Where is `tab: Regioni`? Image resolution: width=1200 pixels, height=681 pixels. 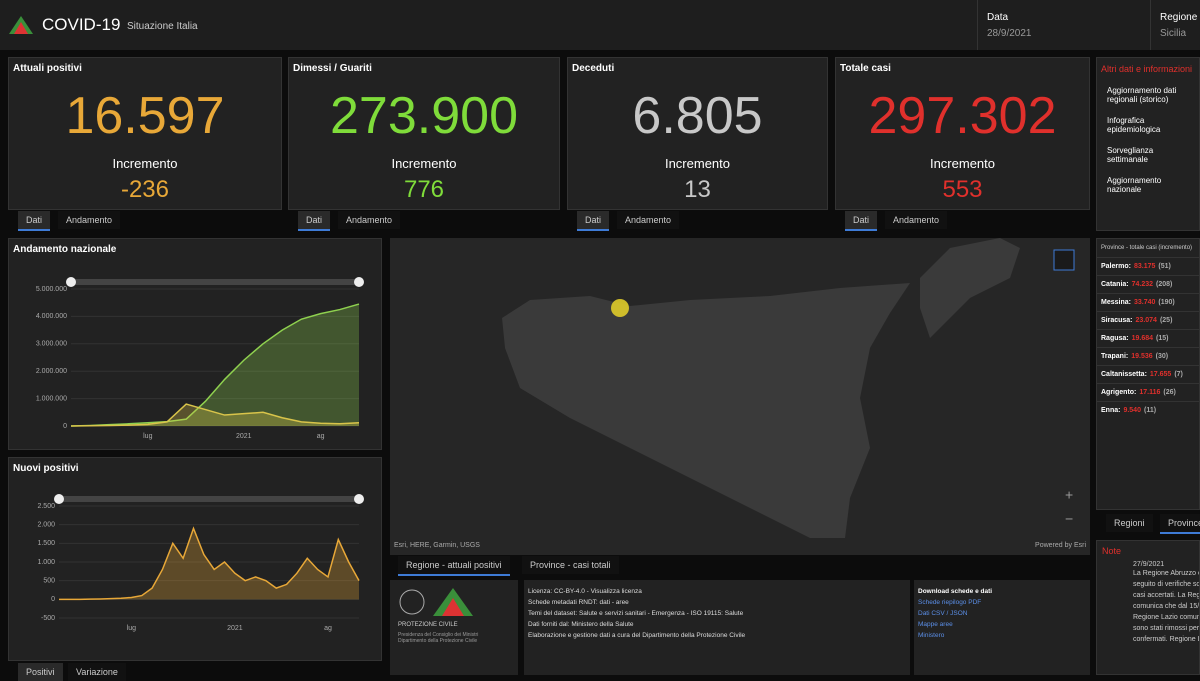 tab: Regioni is located at coordinates (1129, 523).